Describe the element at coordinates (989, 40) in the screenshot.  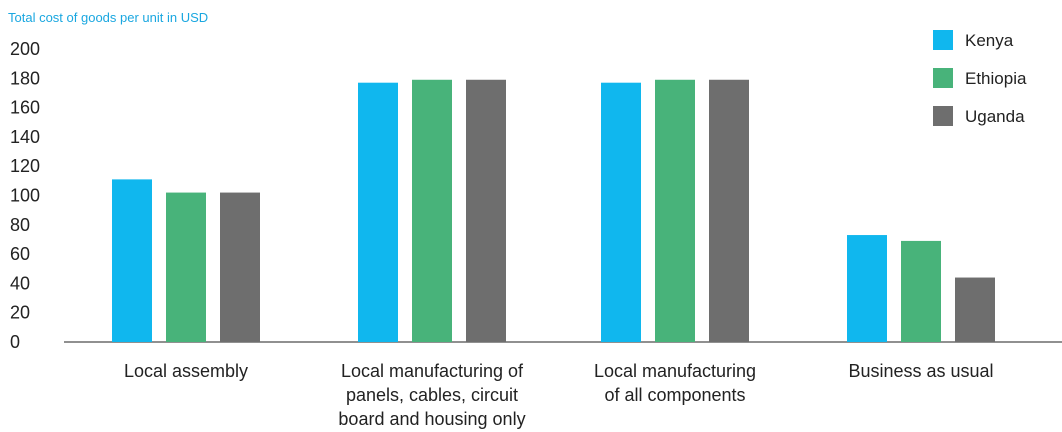
I see `legend-label-kenya: Kenya` at that location.